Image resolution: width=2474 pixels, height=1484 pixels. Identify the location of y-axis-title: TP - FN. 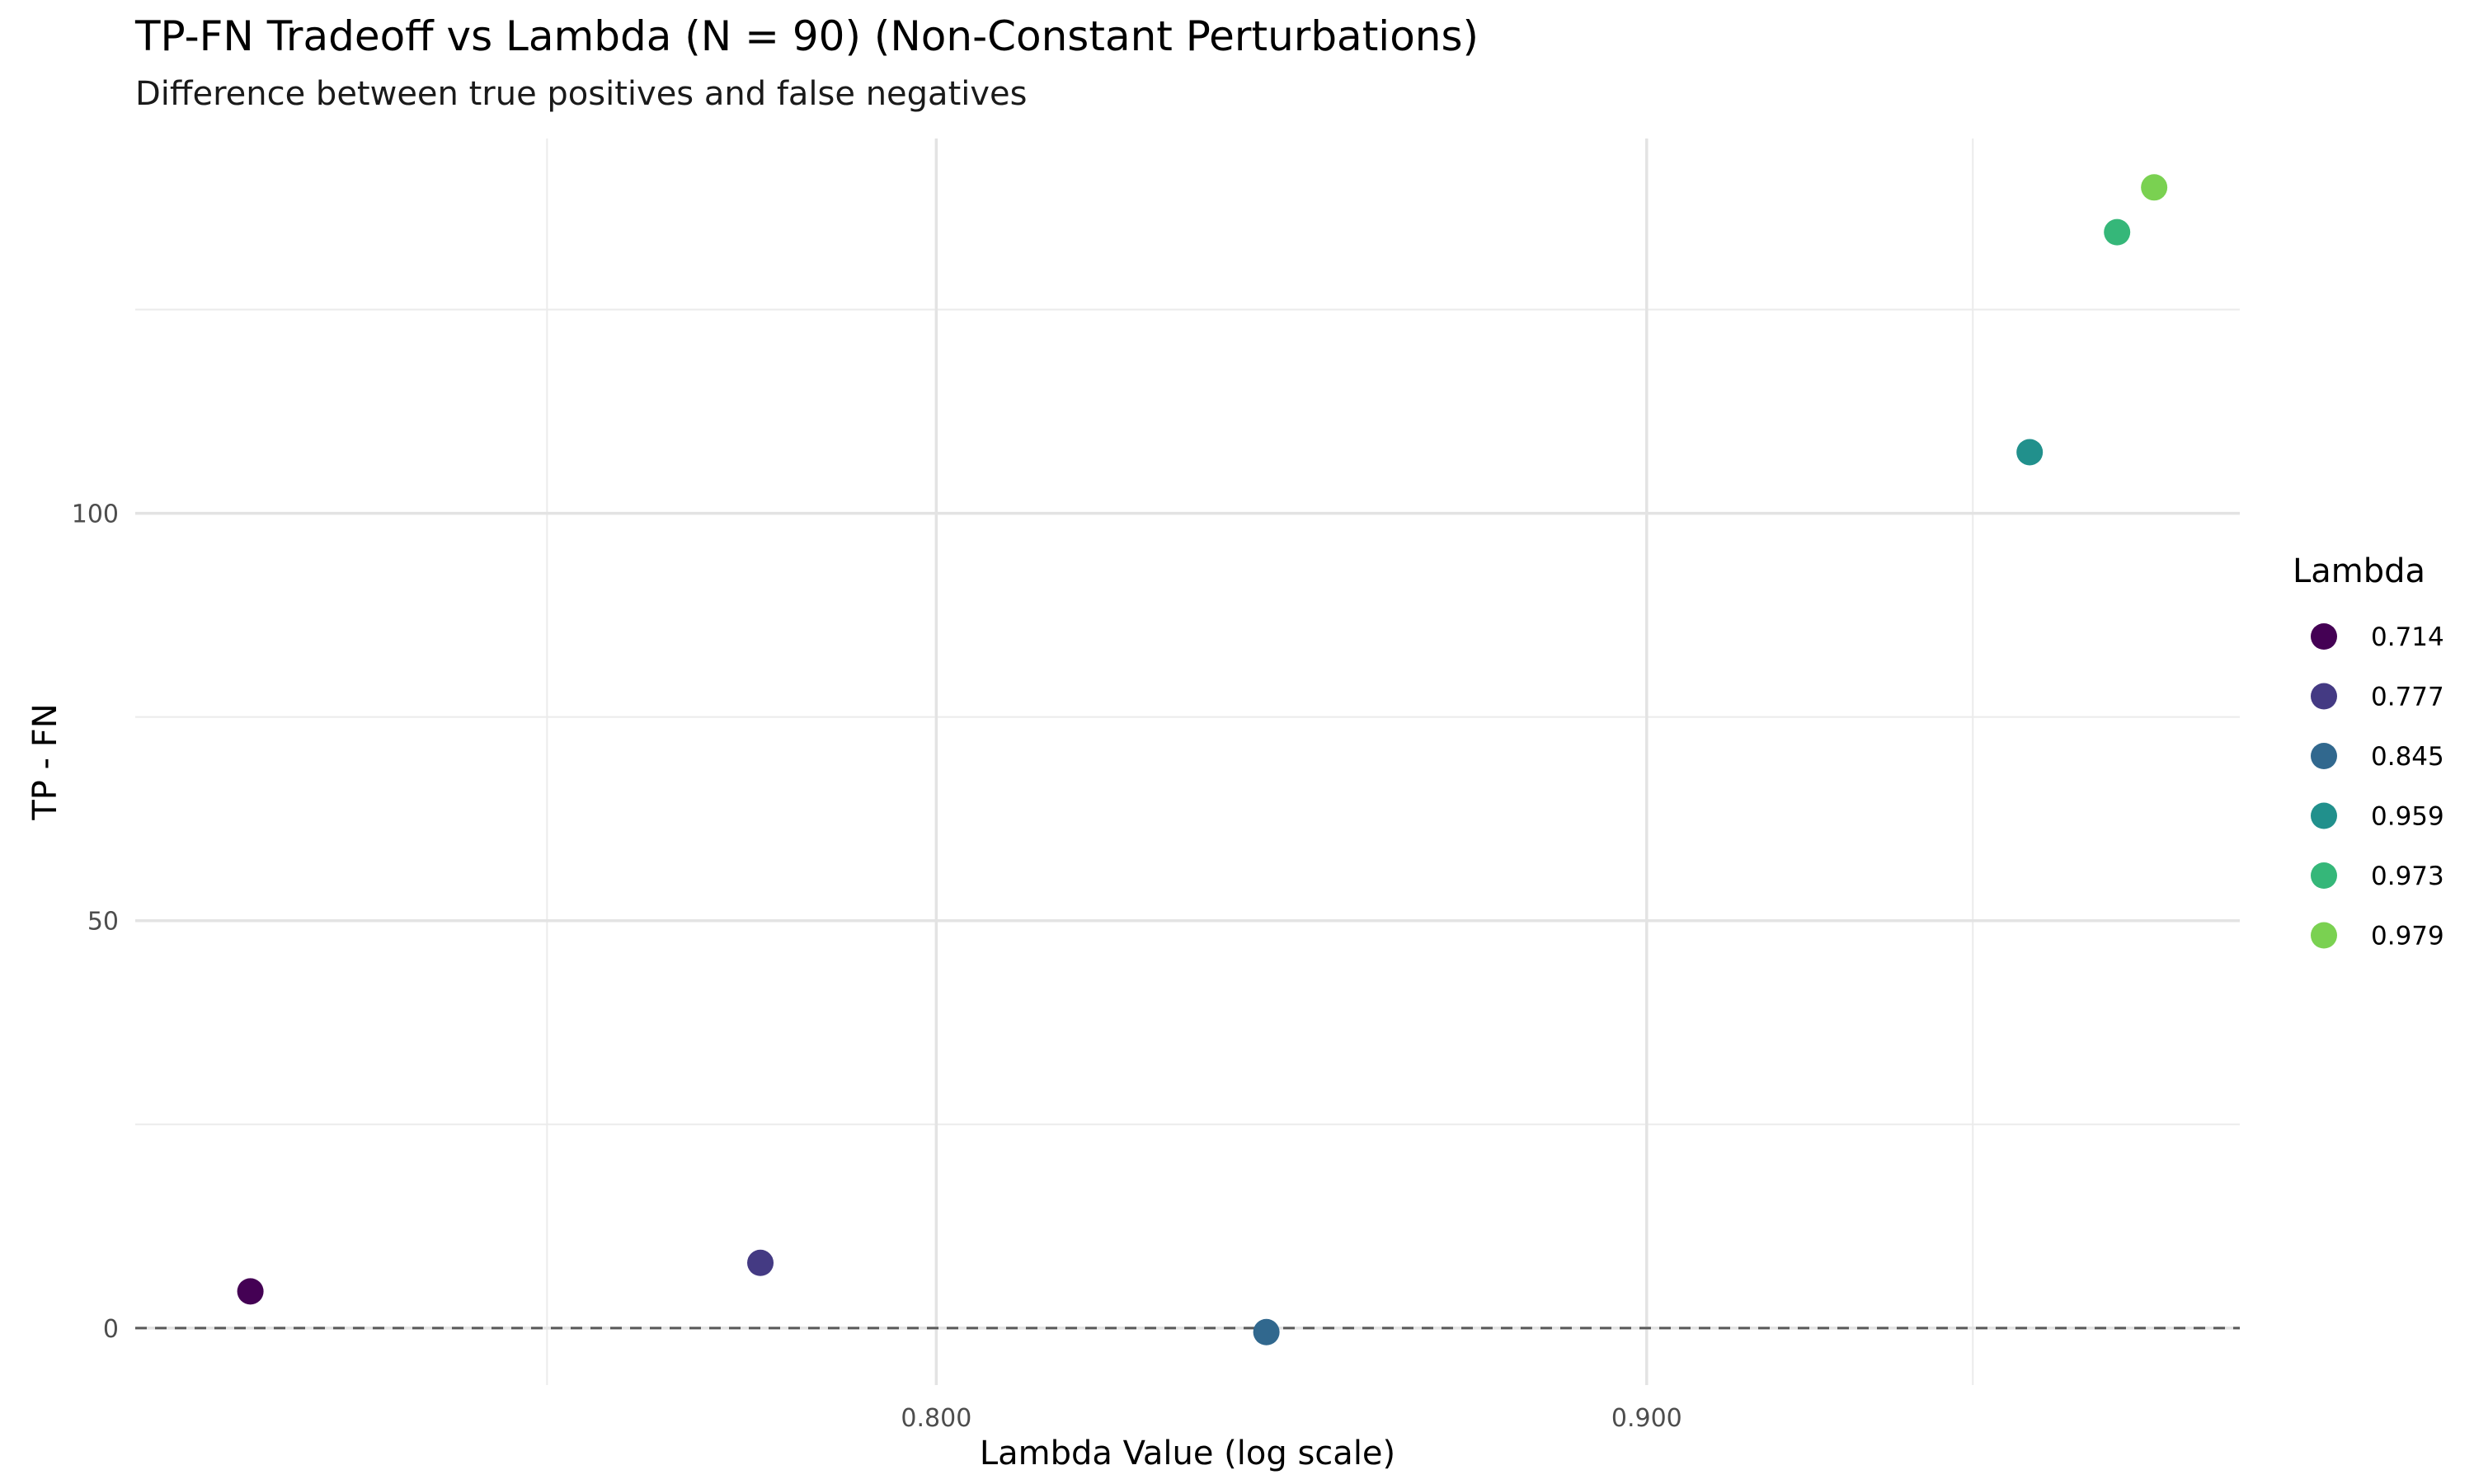
(45, 761).